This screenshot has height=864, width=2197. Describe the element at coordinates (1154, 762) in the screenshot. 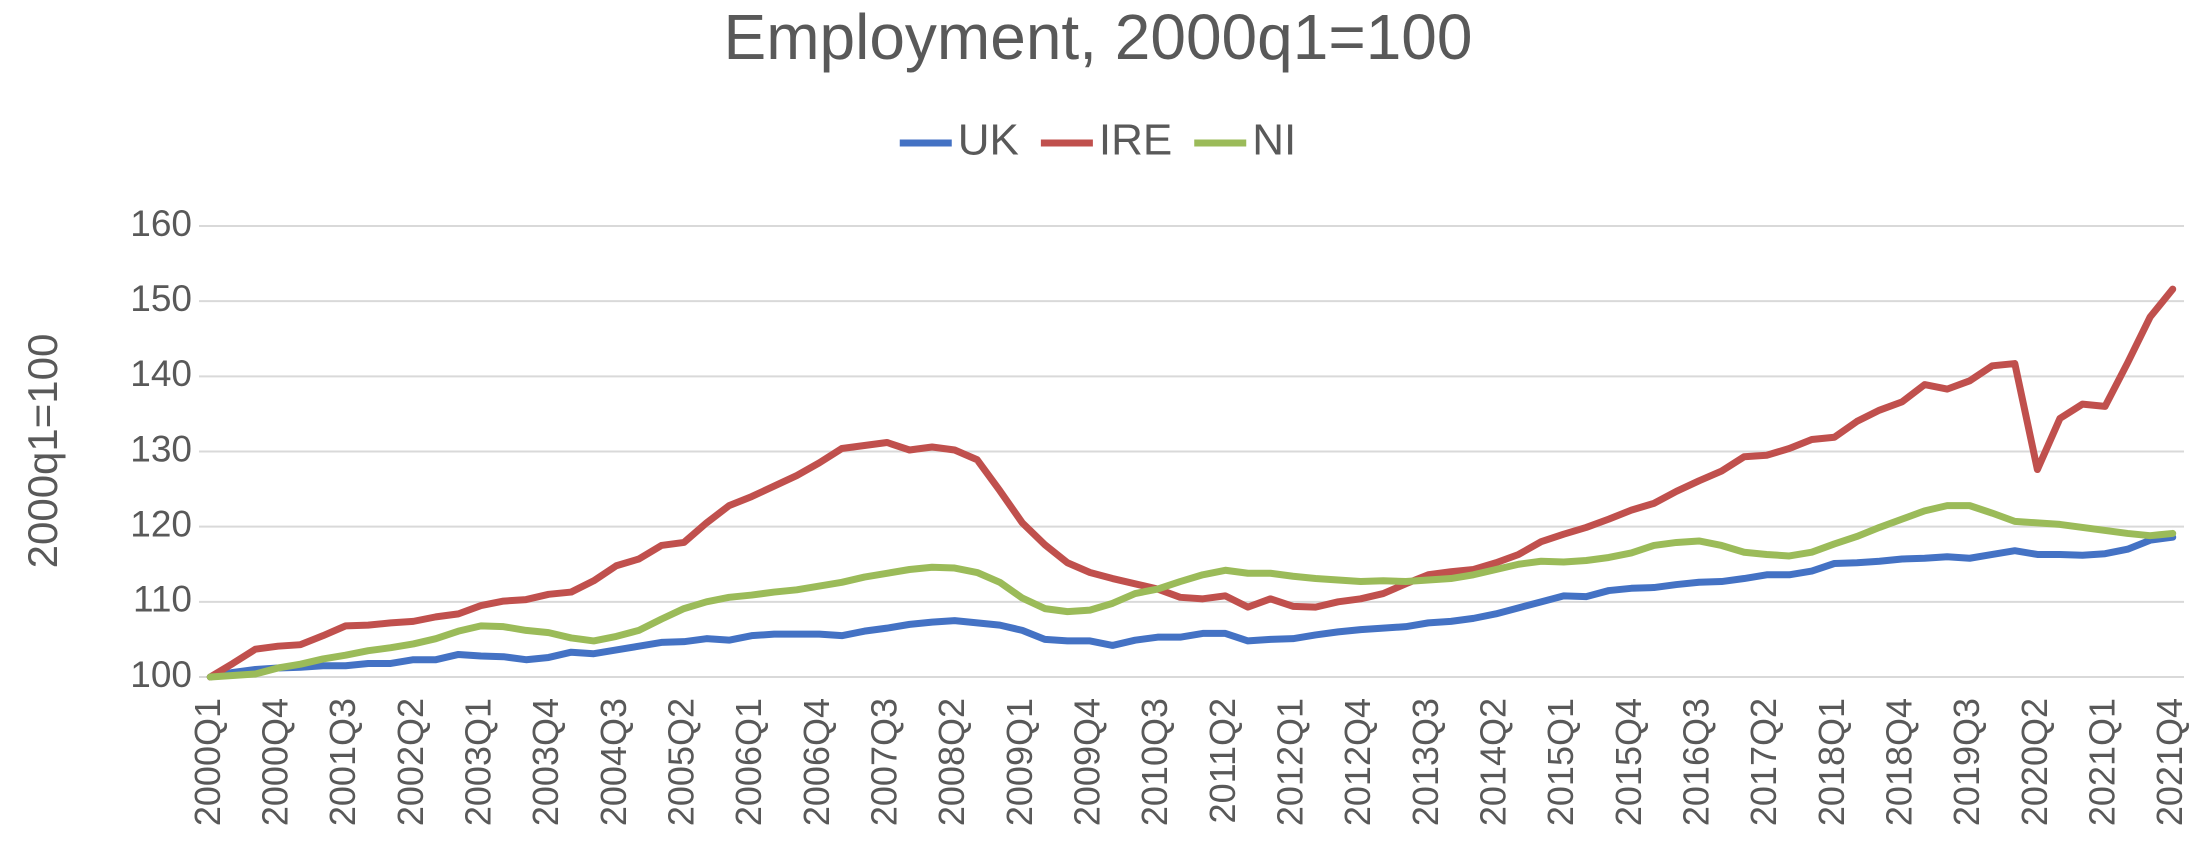

I see `x-tick-label: 2010Q3` at that location.